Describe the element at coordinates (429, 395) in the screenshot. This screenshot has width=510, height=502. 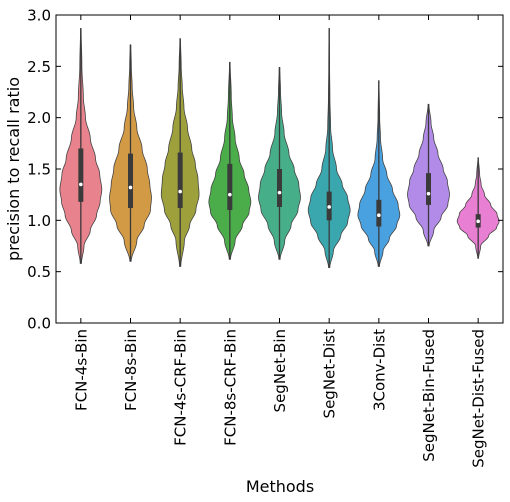
I see `x-tick-label: SegNet-Bin-Fused` at that location.